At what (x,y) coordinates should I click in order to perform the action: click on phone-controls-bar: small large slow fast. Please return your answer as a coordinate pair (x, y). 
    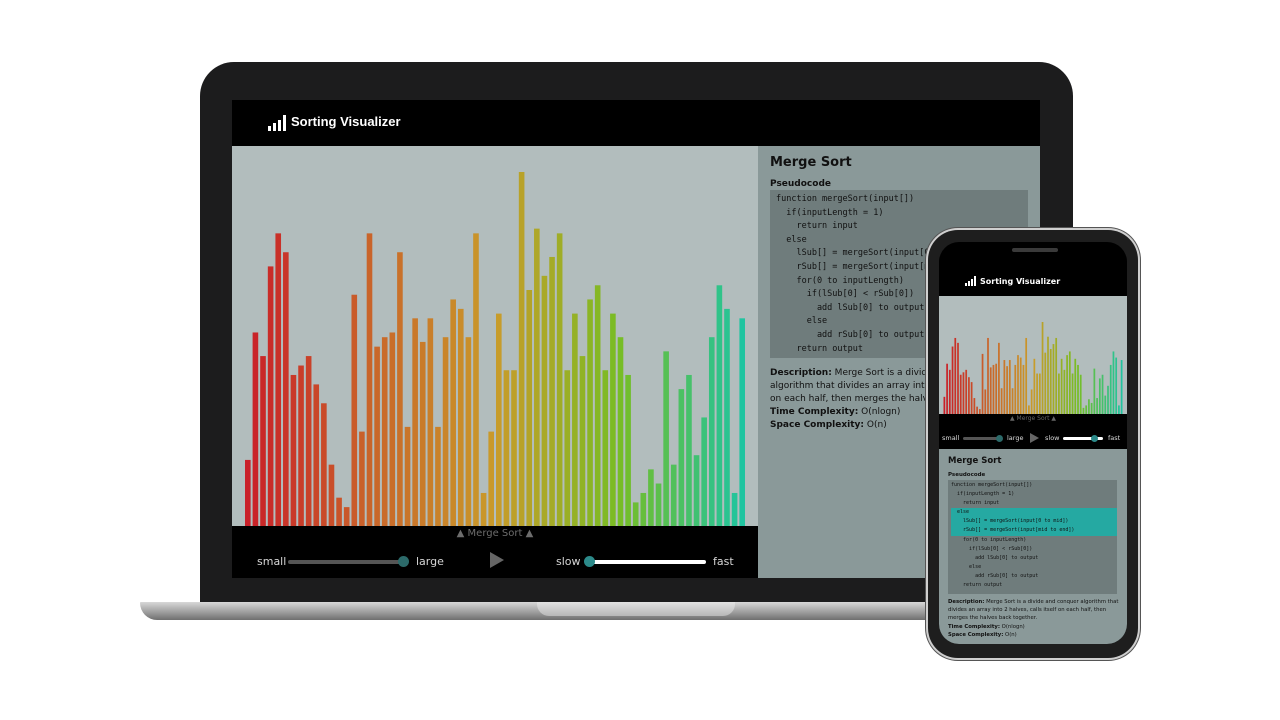
    Looking at the image, I should click on (1033, 439).